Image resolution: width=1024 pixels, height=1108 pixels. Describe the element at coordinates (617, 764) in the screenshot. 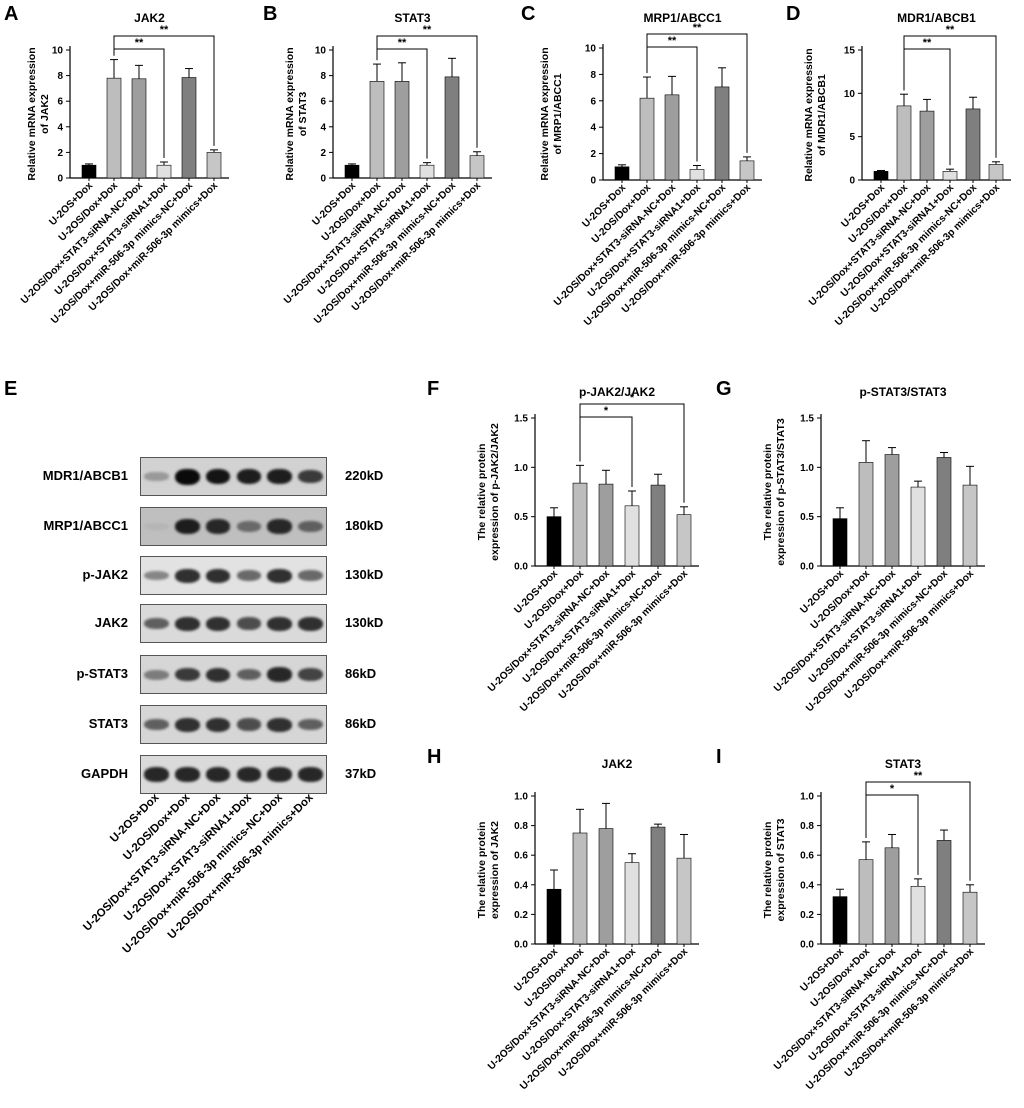

I see `chart-title: JAK2` at that location.